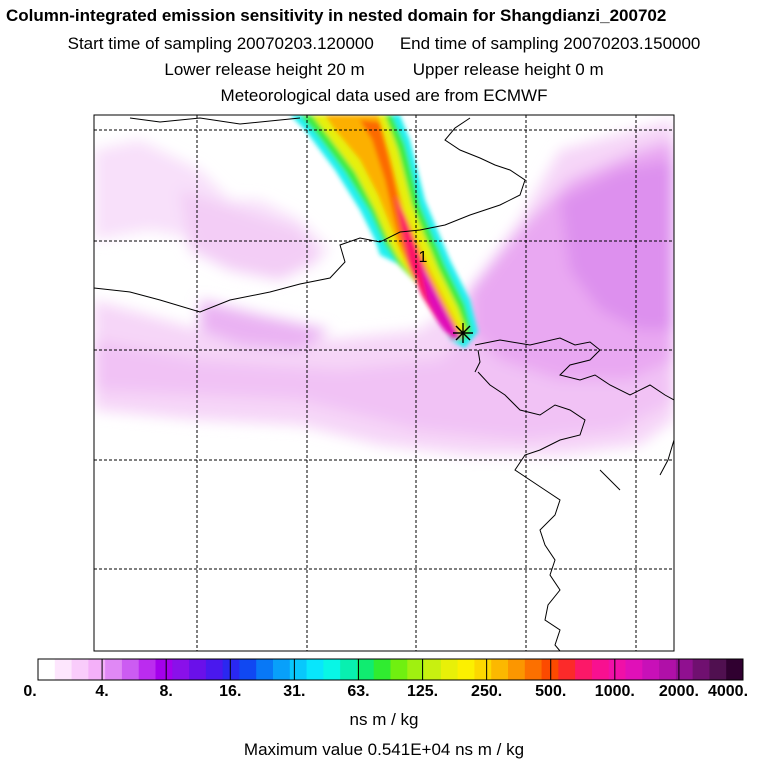 The height and width of the screenshot is (768, 768). What do you see at coordinates (463, 333) in the screenshot?
I see `station-marker` at bounding box center [463, 333].